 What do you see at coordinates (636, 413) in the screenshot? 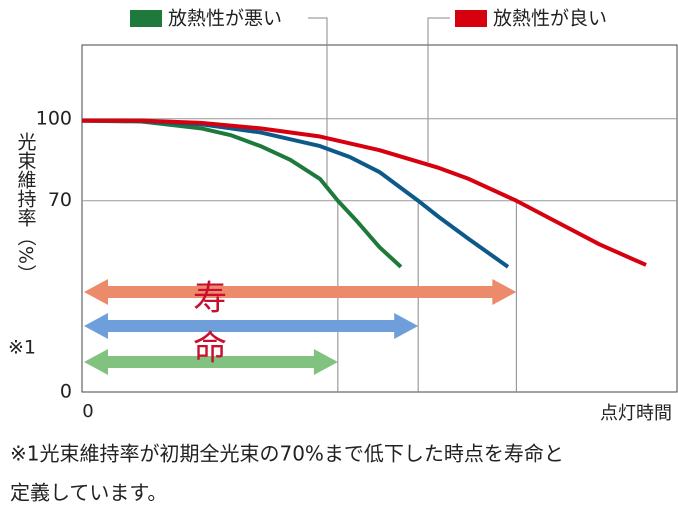
I see `x-axis-label: 点灯時間` at bounding box center [636, 413].